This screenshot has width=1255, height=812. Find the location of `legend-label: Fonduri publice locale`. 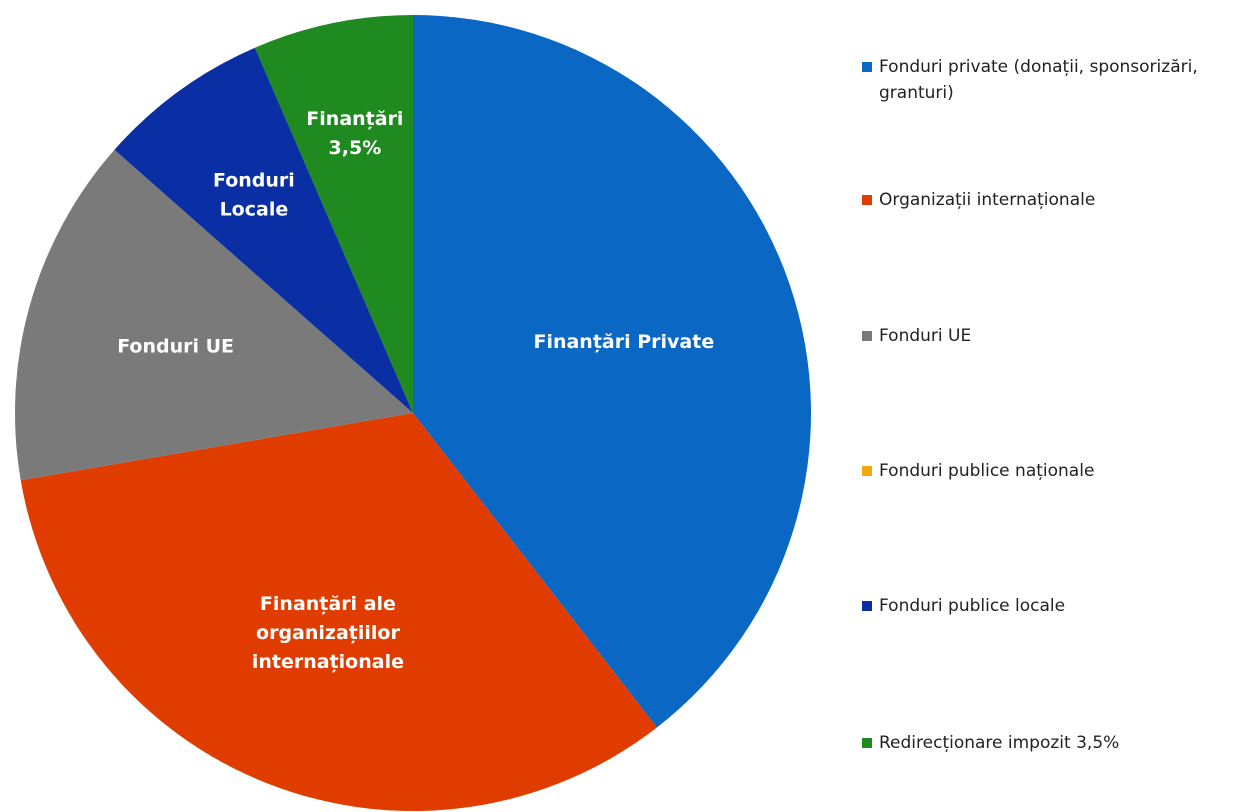

legend-label: Fonduri publice locale is located at coordinates (972, 606).